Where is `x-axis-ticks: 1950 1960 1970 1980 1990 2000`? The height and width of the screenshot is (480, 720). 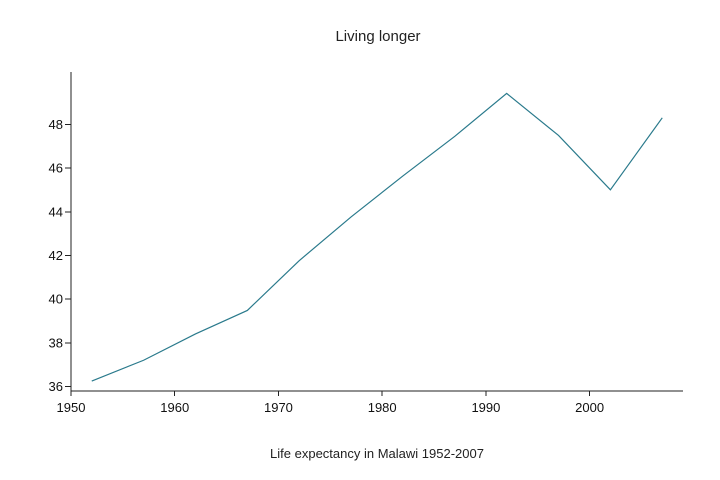 x-axis-ticks: 1950 1960 1970 1980 1990 2000 is located at coordinates (330, 403).